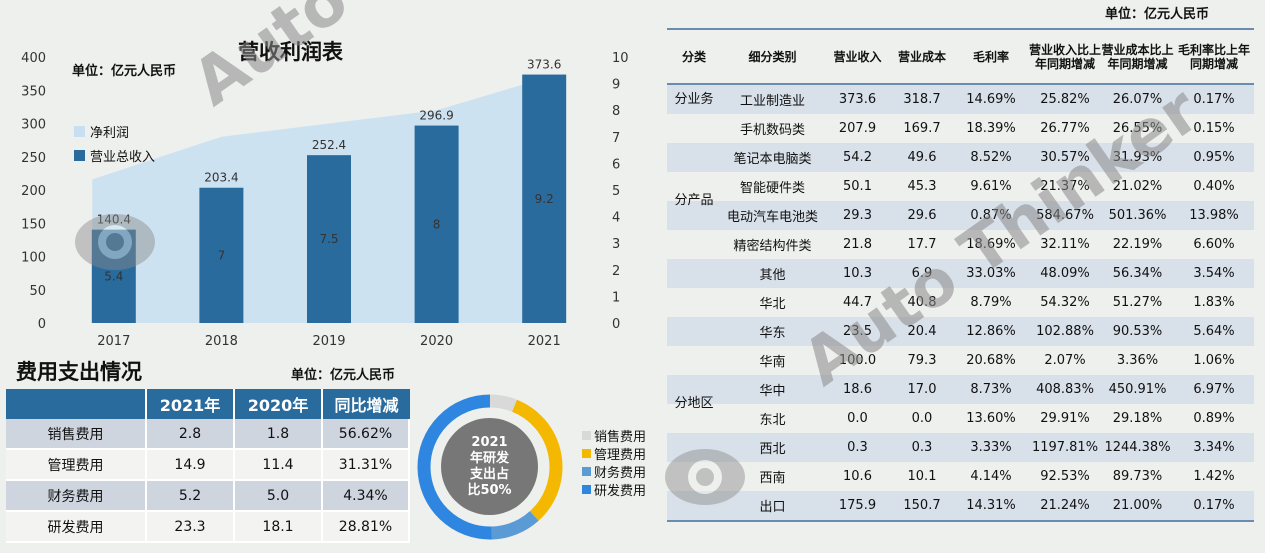  I want to click on table-cell: 20.68%, so click(991, 360).